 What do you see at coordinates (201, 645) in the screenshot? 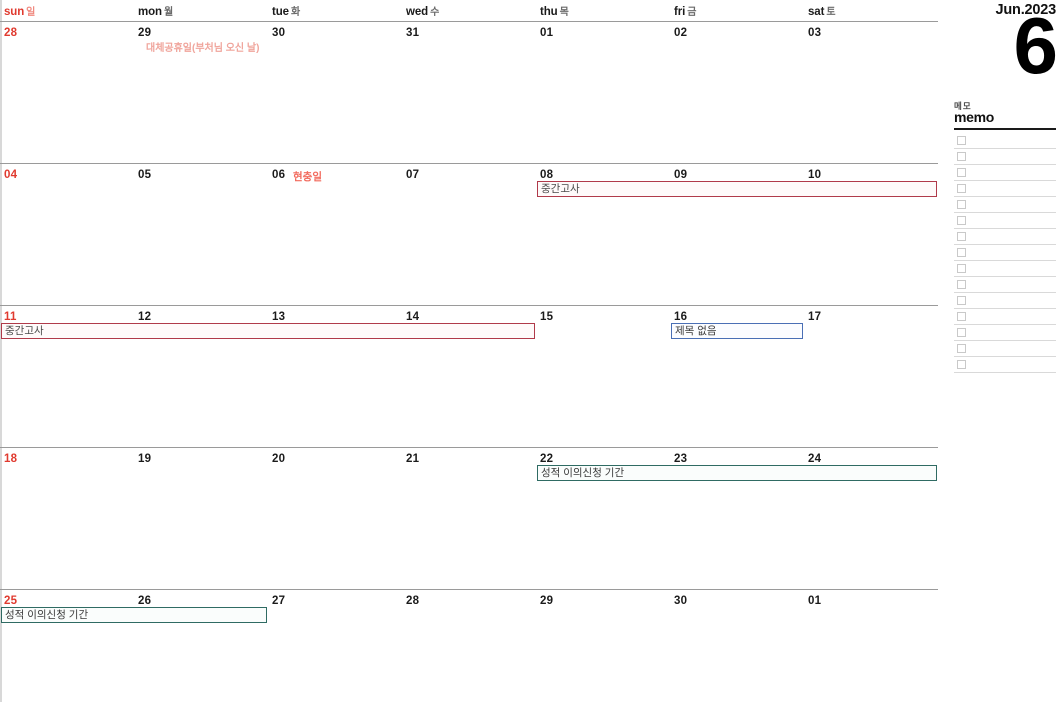
I see `day-cell: 26` at bounding box center [201, 645].